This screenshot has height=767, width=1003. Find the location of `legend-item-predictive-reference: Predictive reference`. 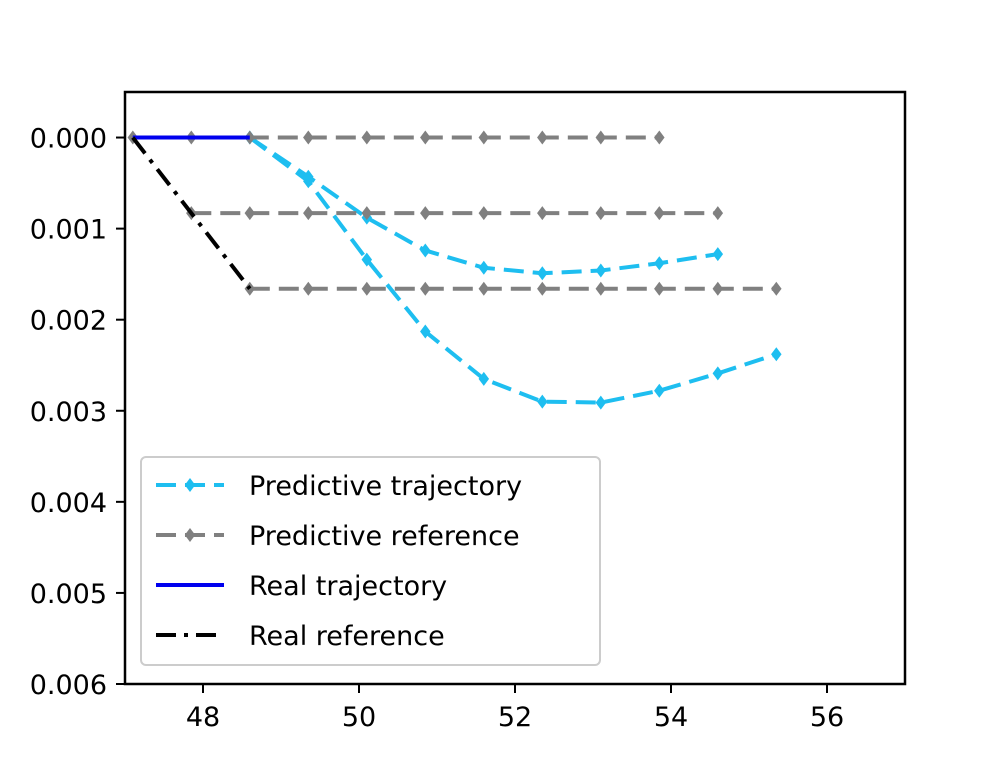

legend-item-predictive-reference: Predictive reference is located at coordinates (338, 536).